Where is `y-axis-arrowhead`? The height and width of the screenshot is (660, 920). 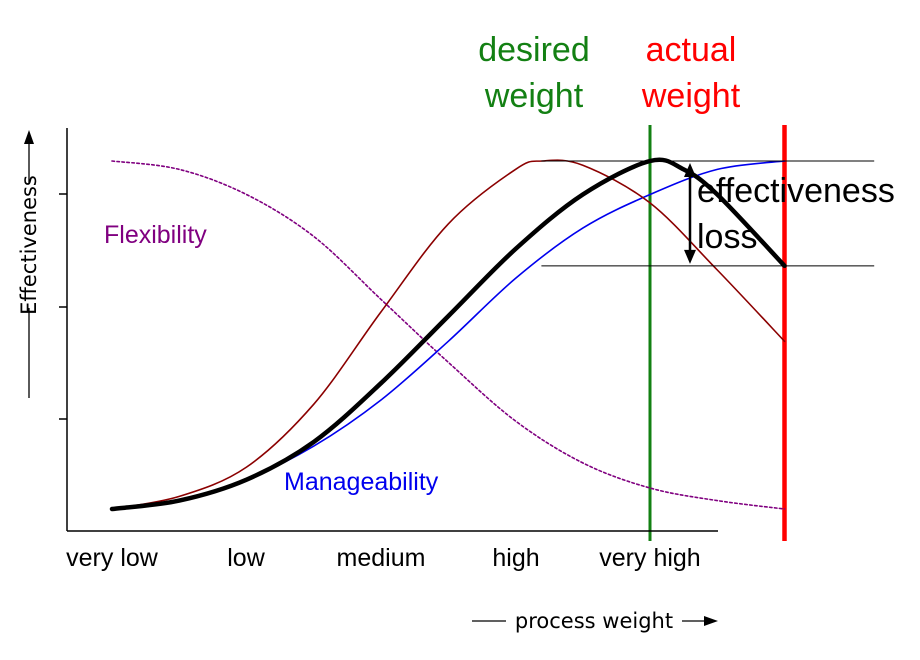 y-axis-arrowhead is located at coordinates (29, 137).